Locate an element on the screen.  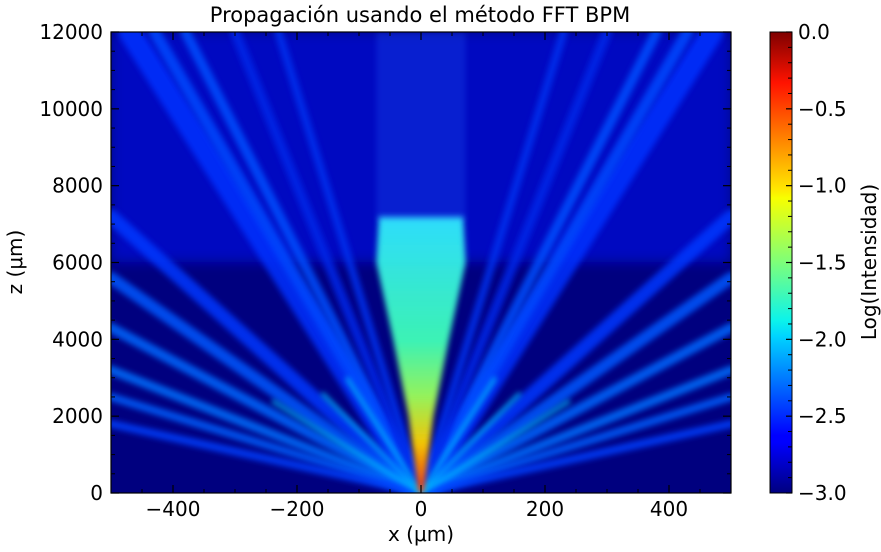
colorbar-tick-label: −0.5 is located at coordinates (822, 109).